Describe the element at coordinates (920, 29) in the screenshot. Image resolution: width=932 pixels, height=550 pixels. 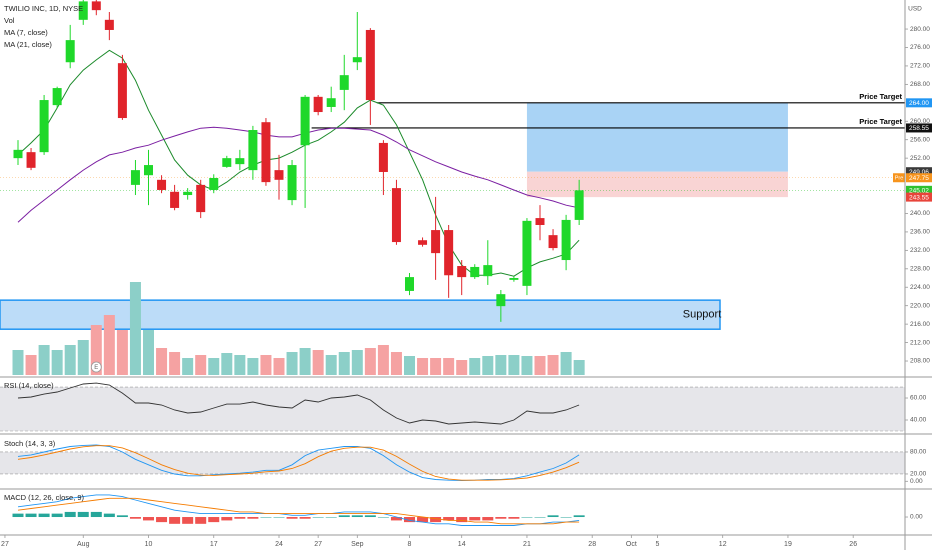
I see `y-tick-label: 280.00` at that location.